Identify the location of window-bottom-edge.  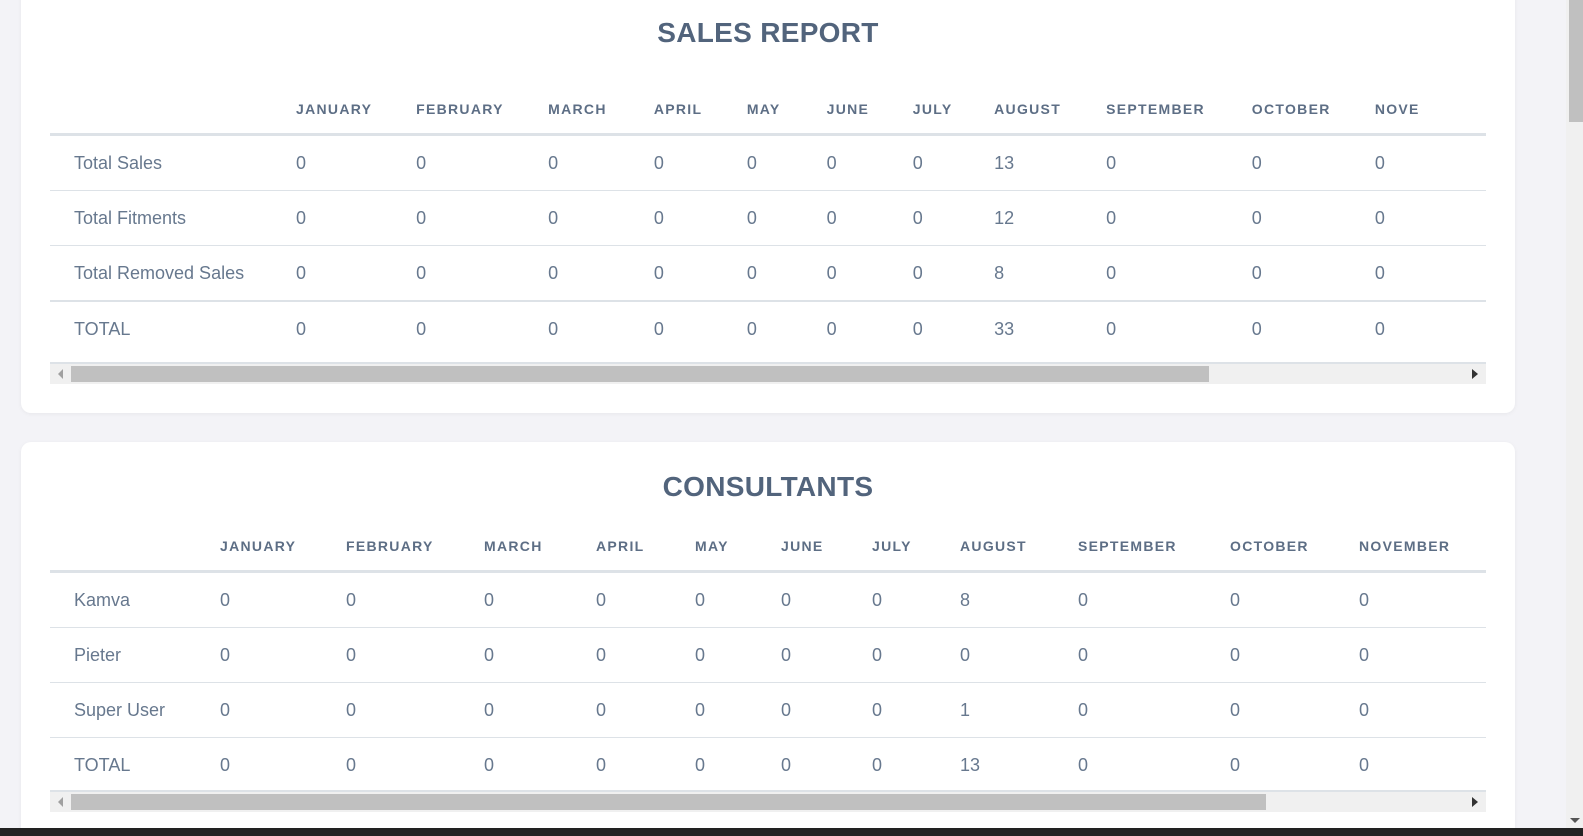
(791, 832).